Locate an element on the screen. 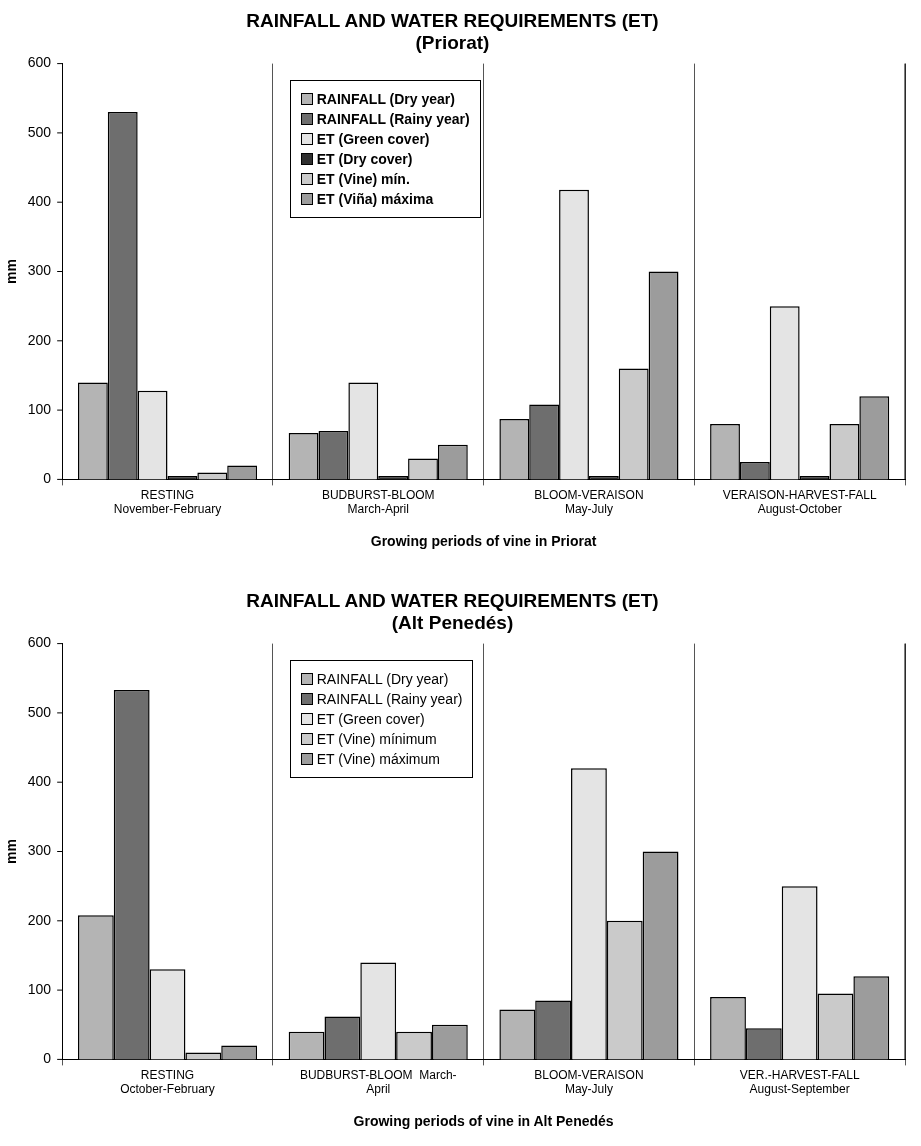 The width and height of the screenshot is (921, 1146). legend-label: ET (Vine) mínimum is located at coordinates (376, 739).